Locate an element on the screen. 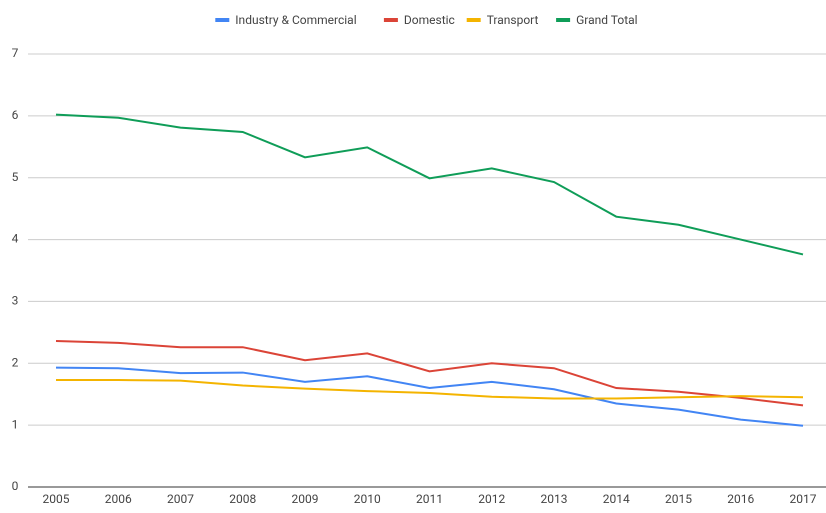  x-tick-label: 2008 is located at coordinates (242, 499).